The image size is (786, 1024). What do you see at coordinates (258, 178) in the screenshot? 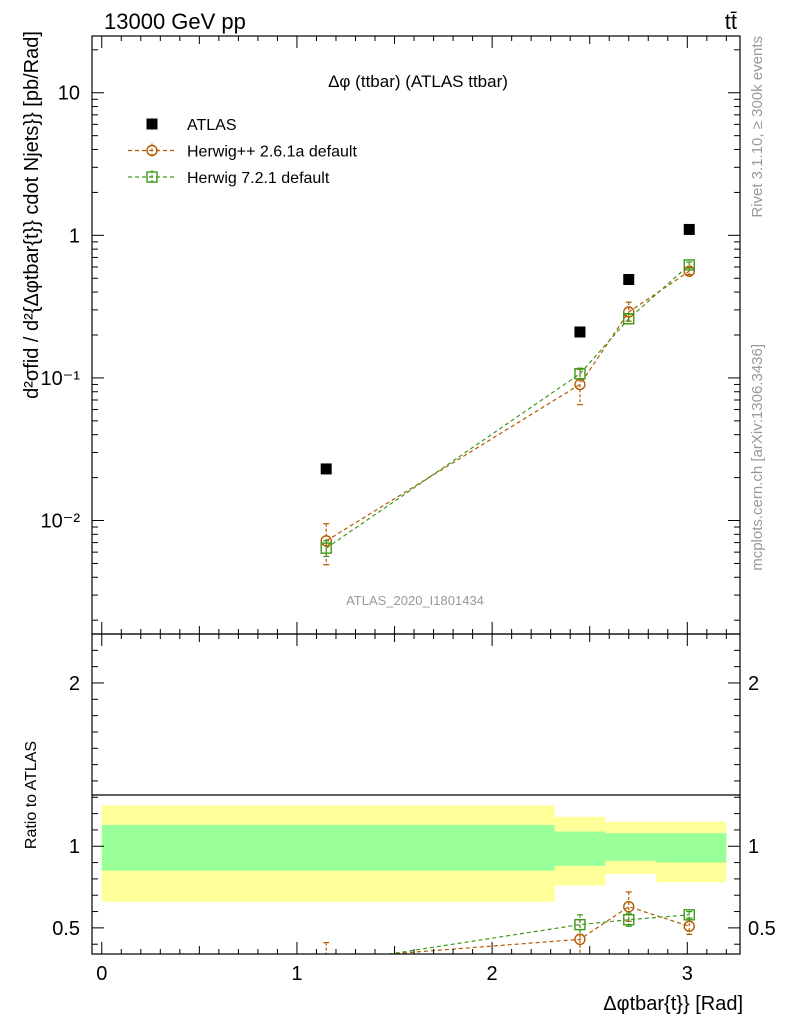
I see `legend-label: Herwig 7.2.1 default` at bounding box center [258, 178].